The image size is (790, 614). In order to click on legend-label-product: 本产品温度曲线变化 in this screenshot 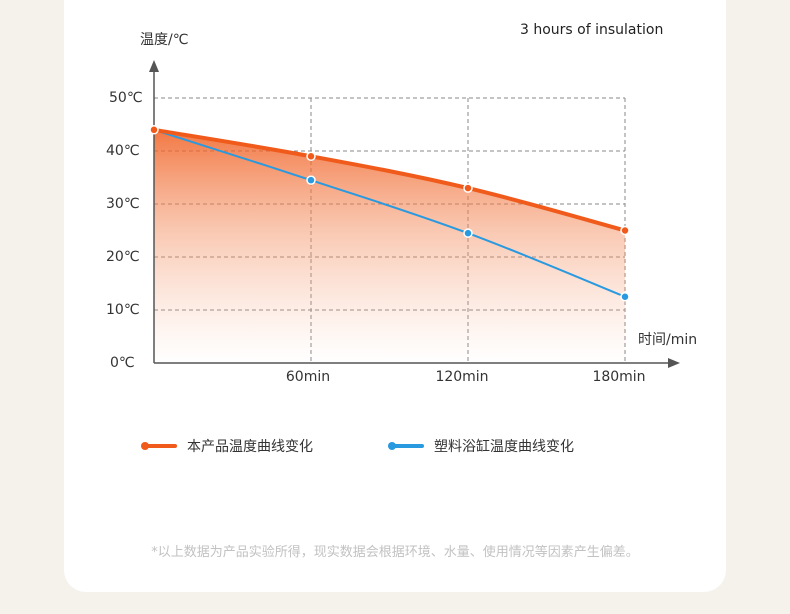, I will do `click(250, 447)`.